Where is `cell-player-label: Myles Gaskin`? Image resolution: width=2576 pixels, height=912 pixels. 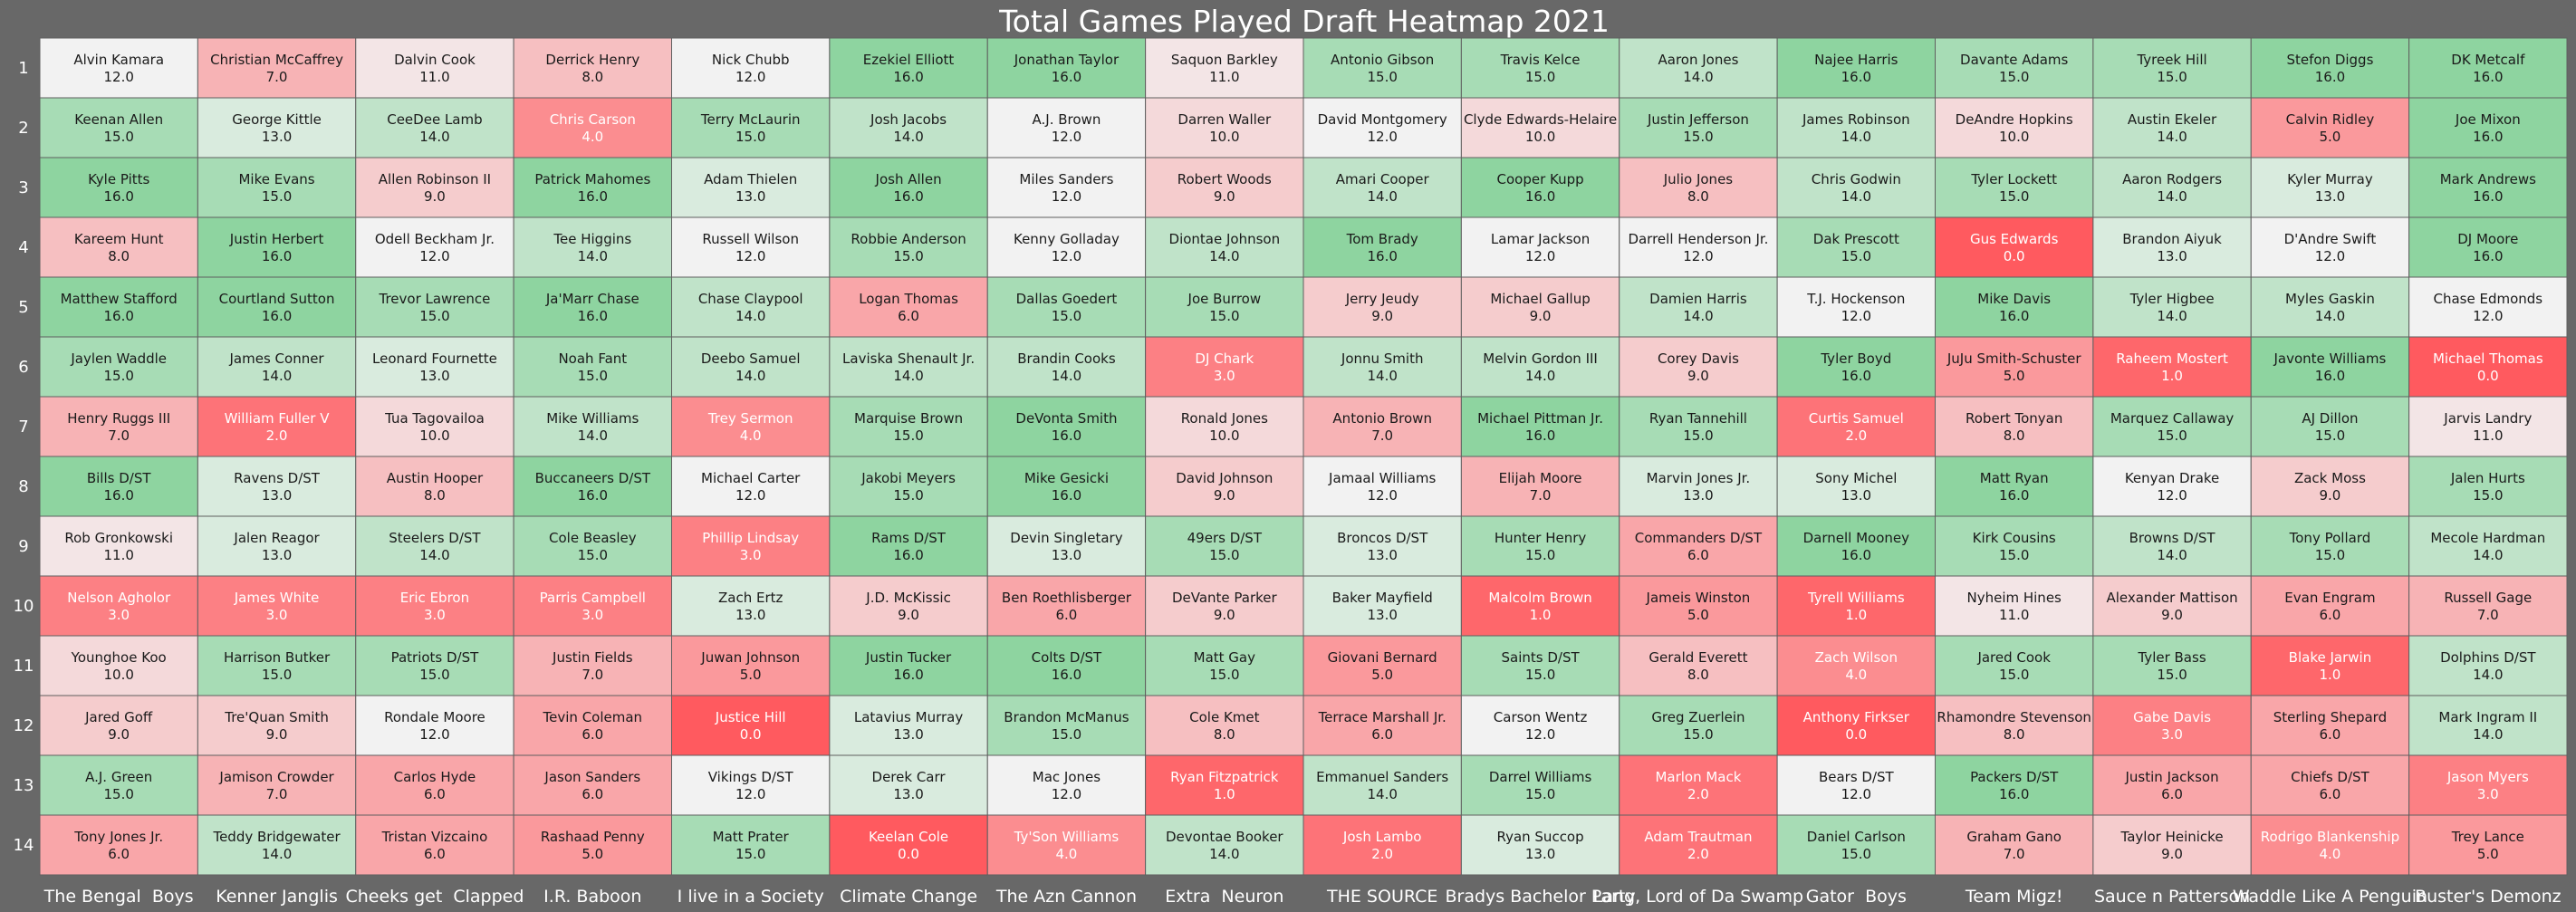
cell-player-label: Myles Gaskin is located at coordinates (2330, 299).